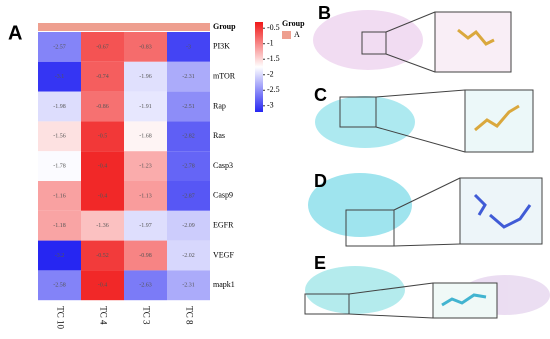  Describe the element at coordinates (15, 33) in the screenshot. I see `panel-label: A` at that location.